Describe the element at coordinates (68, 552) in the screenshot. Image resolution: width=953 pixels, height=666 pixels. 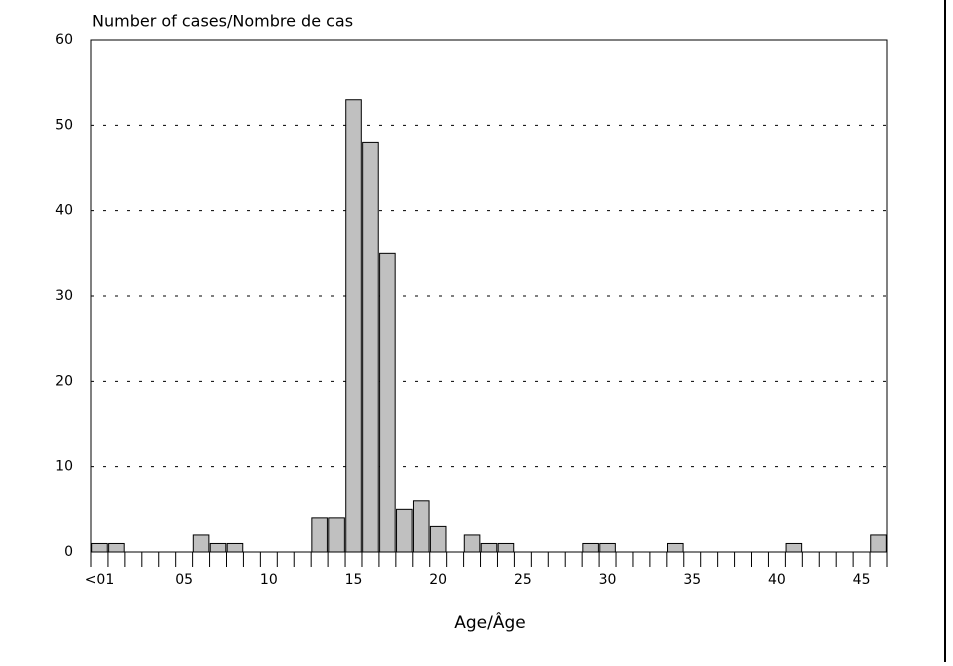
I see `y-tick-label: 0` at that location.